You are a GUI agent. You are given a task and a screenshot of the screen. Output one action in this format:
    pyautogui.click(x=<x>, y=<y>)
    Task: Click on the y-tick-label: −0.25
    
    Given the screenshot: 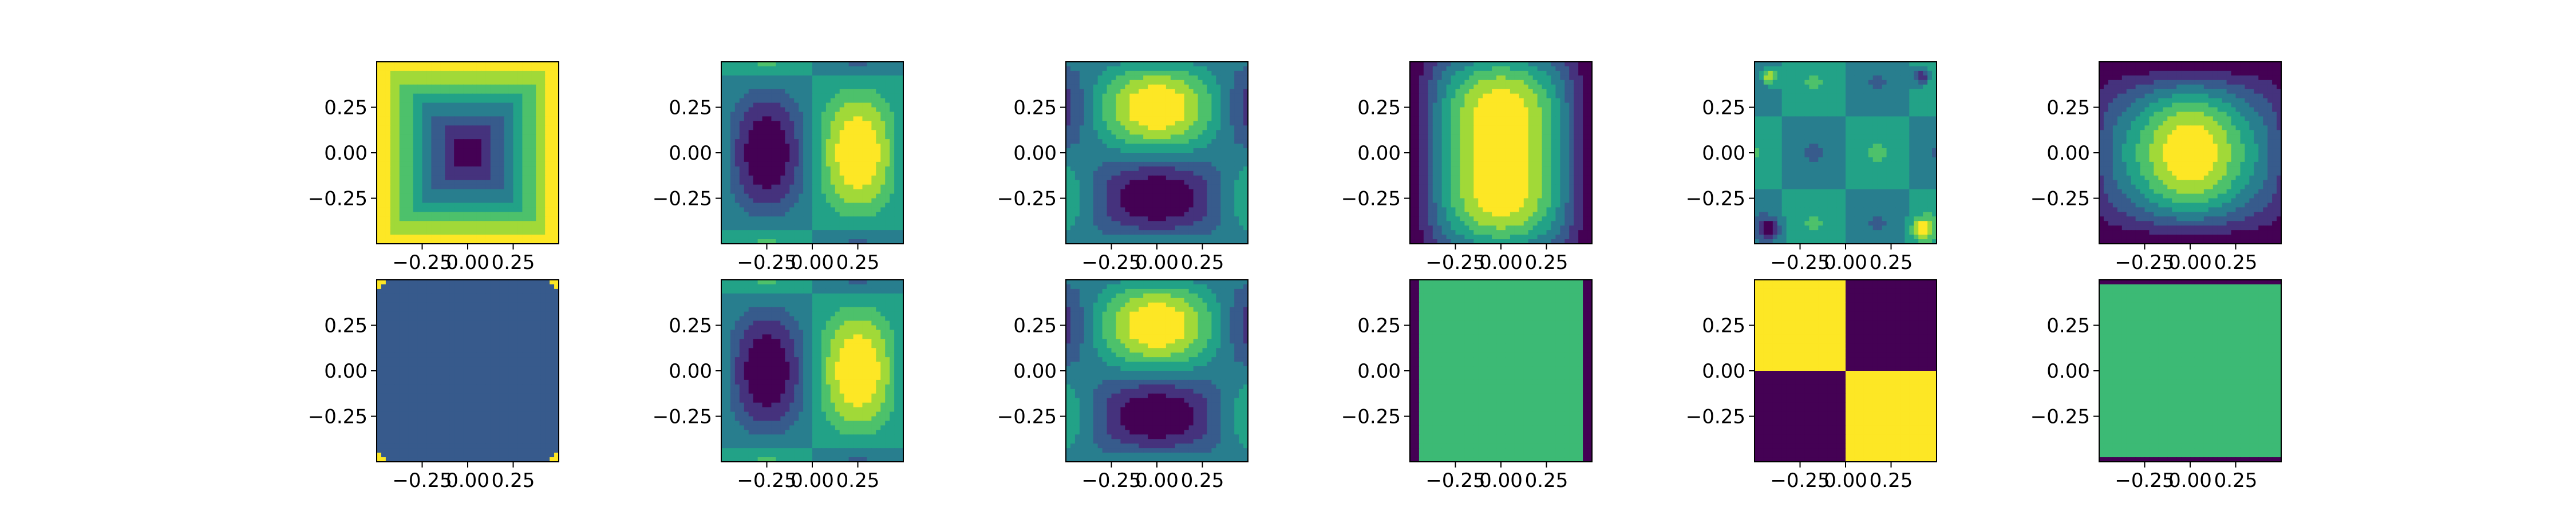 What is the action you would take?
    pyautogui.click(x=682, y=199)
    